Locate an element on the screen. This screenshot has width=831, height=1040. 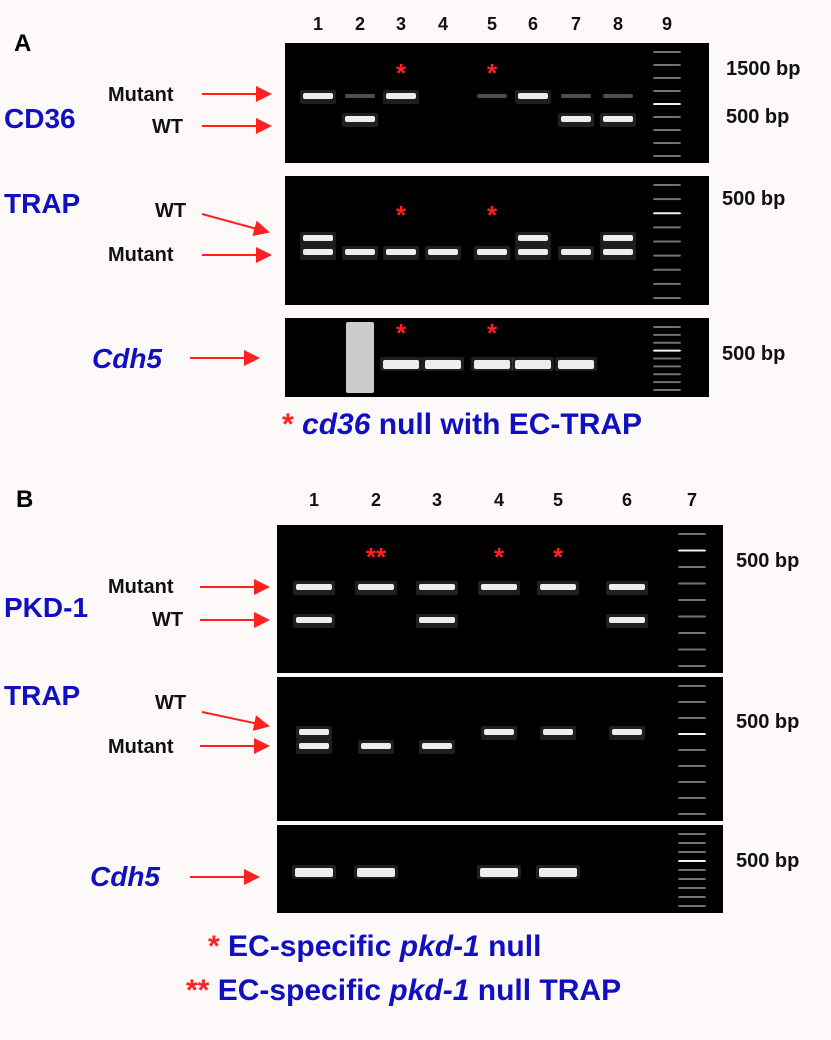
gel-image-cd36 is located at coordinates (497, 103).